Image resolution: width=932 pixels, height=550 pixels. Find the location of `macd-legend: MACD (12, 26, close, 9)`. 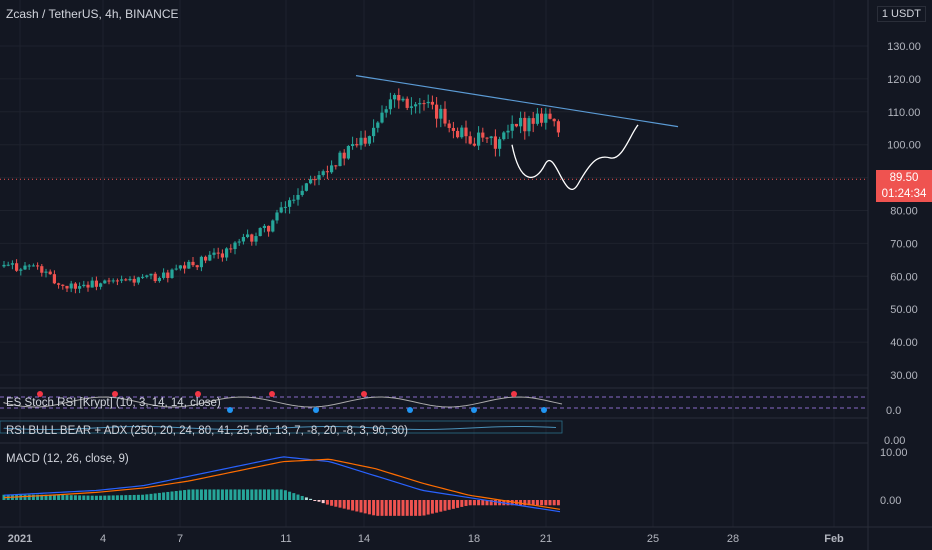

macd-legend: MACD (12, 26, close, 9) is located at coordinates (67, 459).